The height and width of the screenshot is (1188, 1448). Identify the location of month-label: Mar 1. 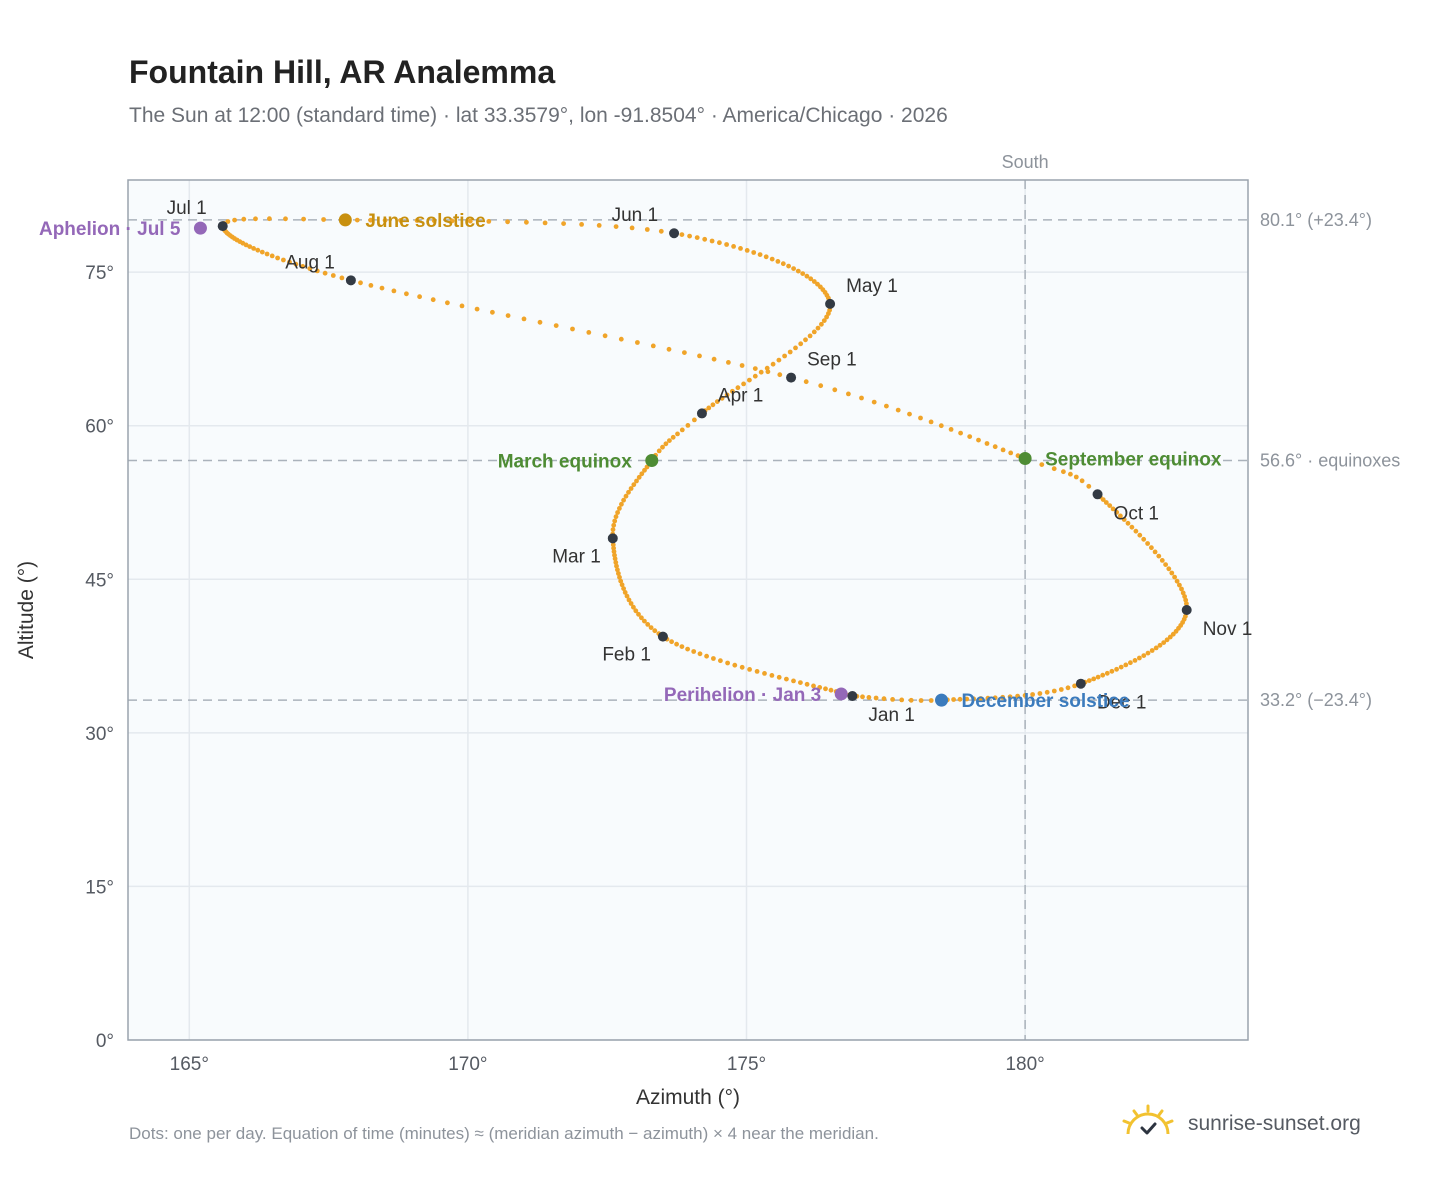
(576, 556).